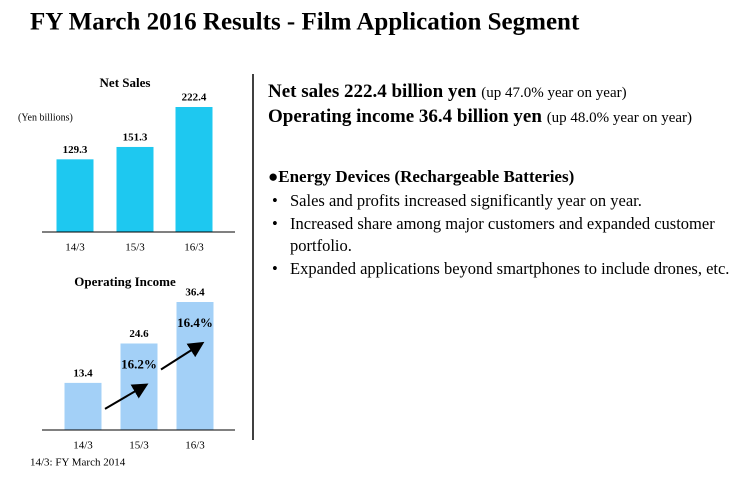 The image size is (750, 479). Describe the element at coordinates (194, 98) in the screenshot. I see `value-label: 222.4` at that location.